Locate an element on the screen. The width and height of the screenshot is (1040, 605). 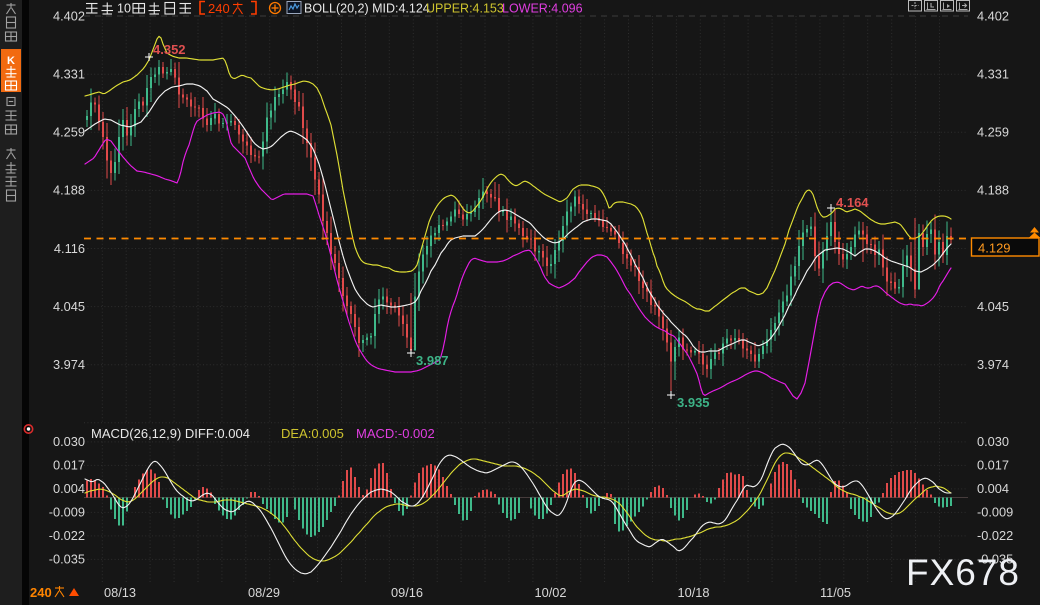
svg-text: 11/05 is located at coordinates (835, 592).